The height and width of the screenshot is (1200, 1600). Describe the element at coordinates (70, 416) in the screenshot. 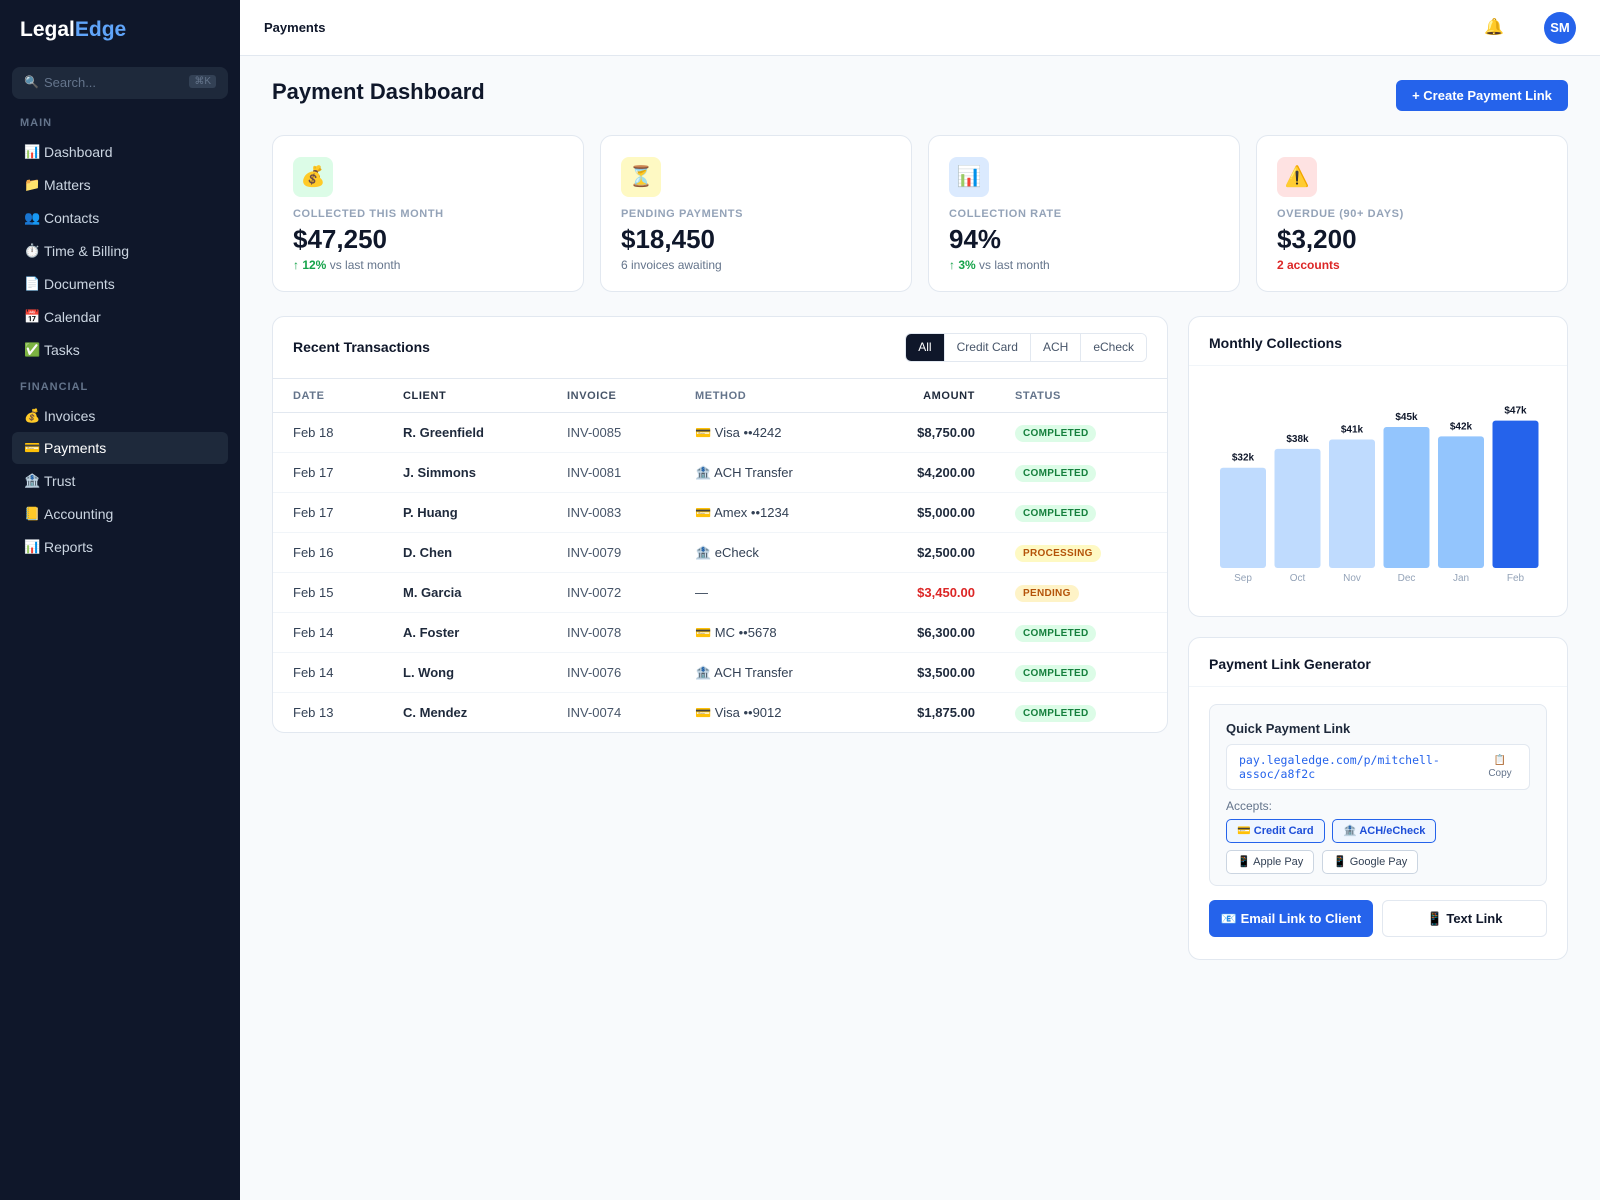

I see `sidebar-item-label: Invoices` at that location.